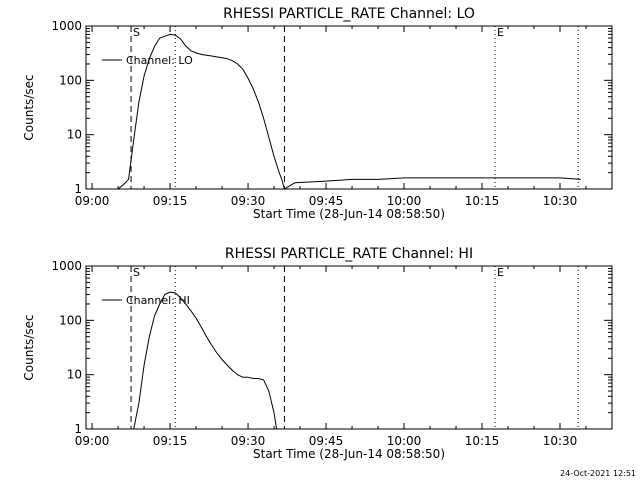  I want to click on plot-timestamp: 24-Oct-2021 12:51, so click(598, 473).